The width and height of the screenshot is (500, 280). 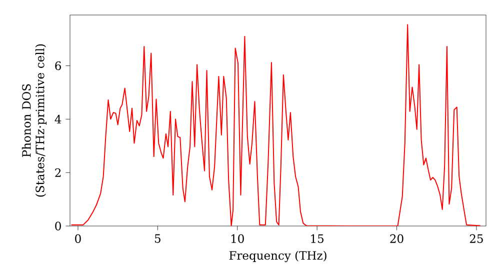 I want to click on y-tick-label: 0, so click(x=58, y=226).